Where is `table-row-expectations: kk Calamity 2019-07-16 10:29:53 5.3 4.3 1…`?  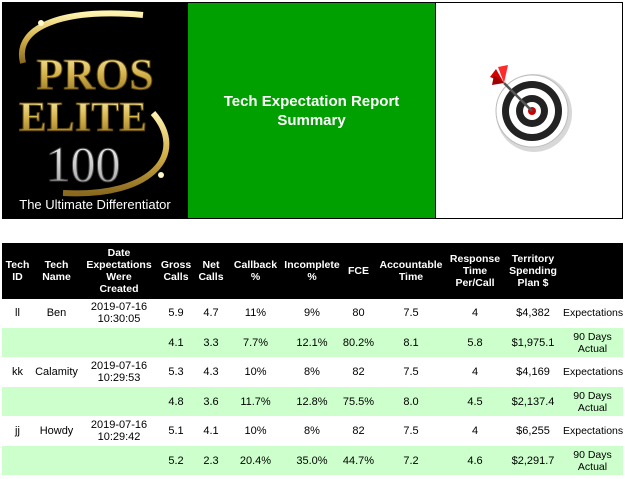
table-row-expectations: kk Calamity 2019-07-16 10:29:53 5.3 4.3 1… is located at coordinates (312, 372).